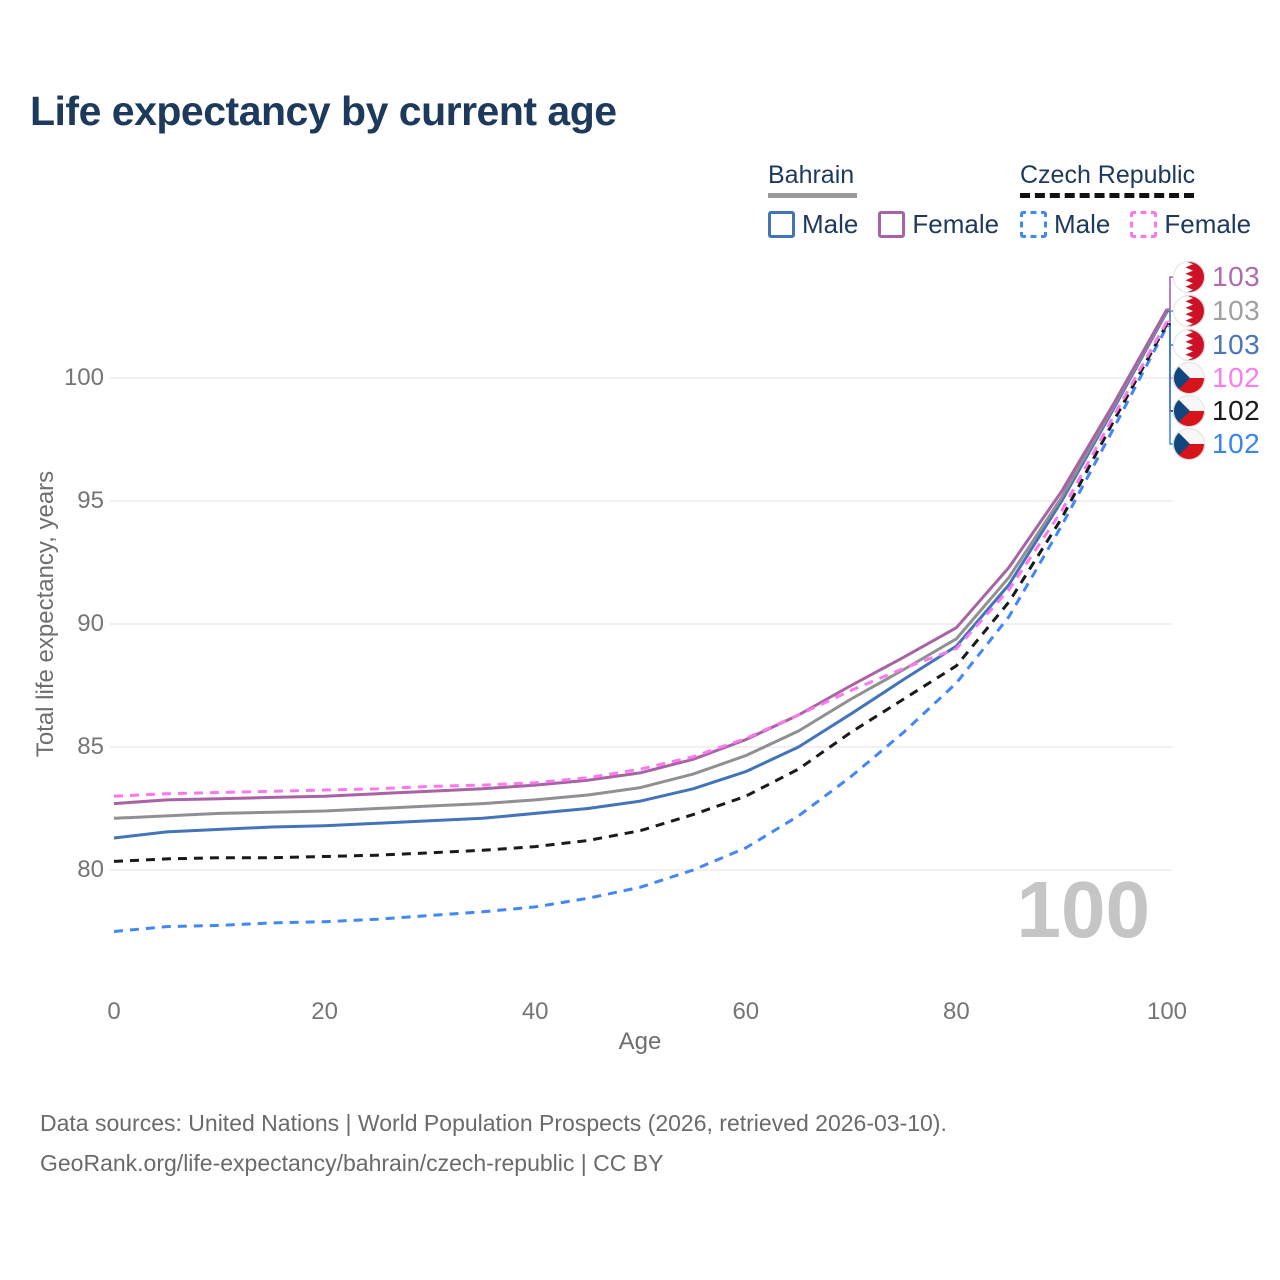 The height and width of the screenshot is (1280, 1280). I want to click on x-tick-20: 20, so click(324, 1011).